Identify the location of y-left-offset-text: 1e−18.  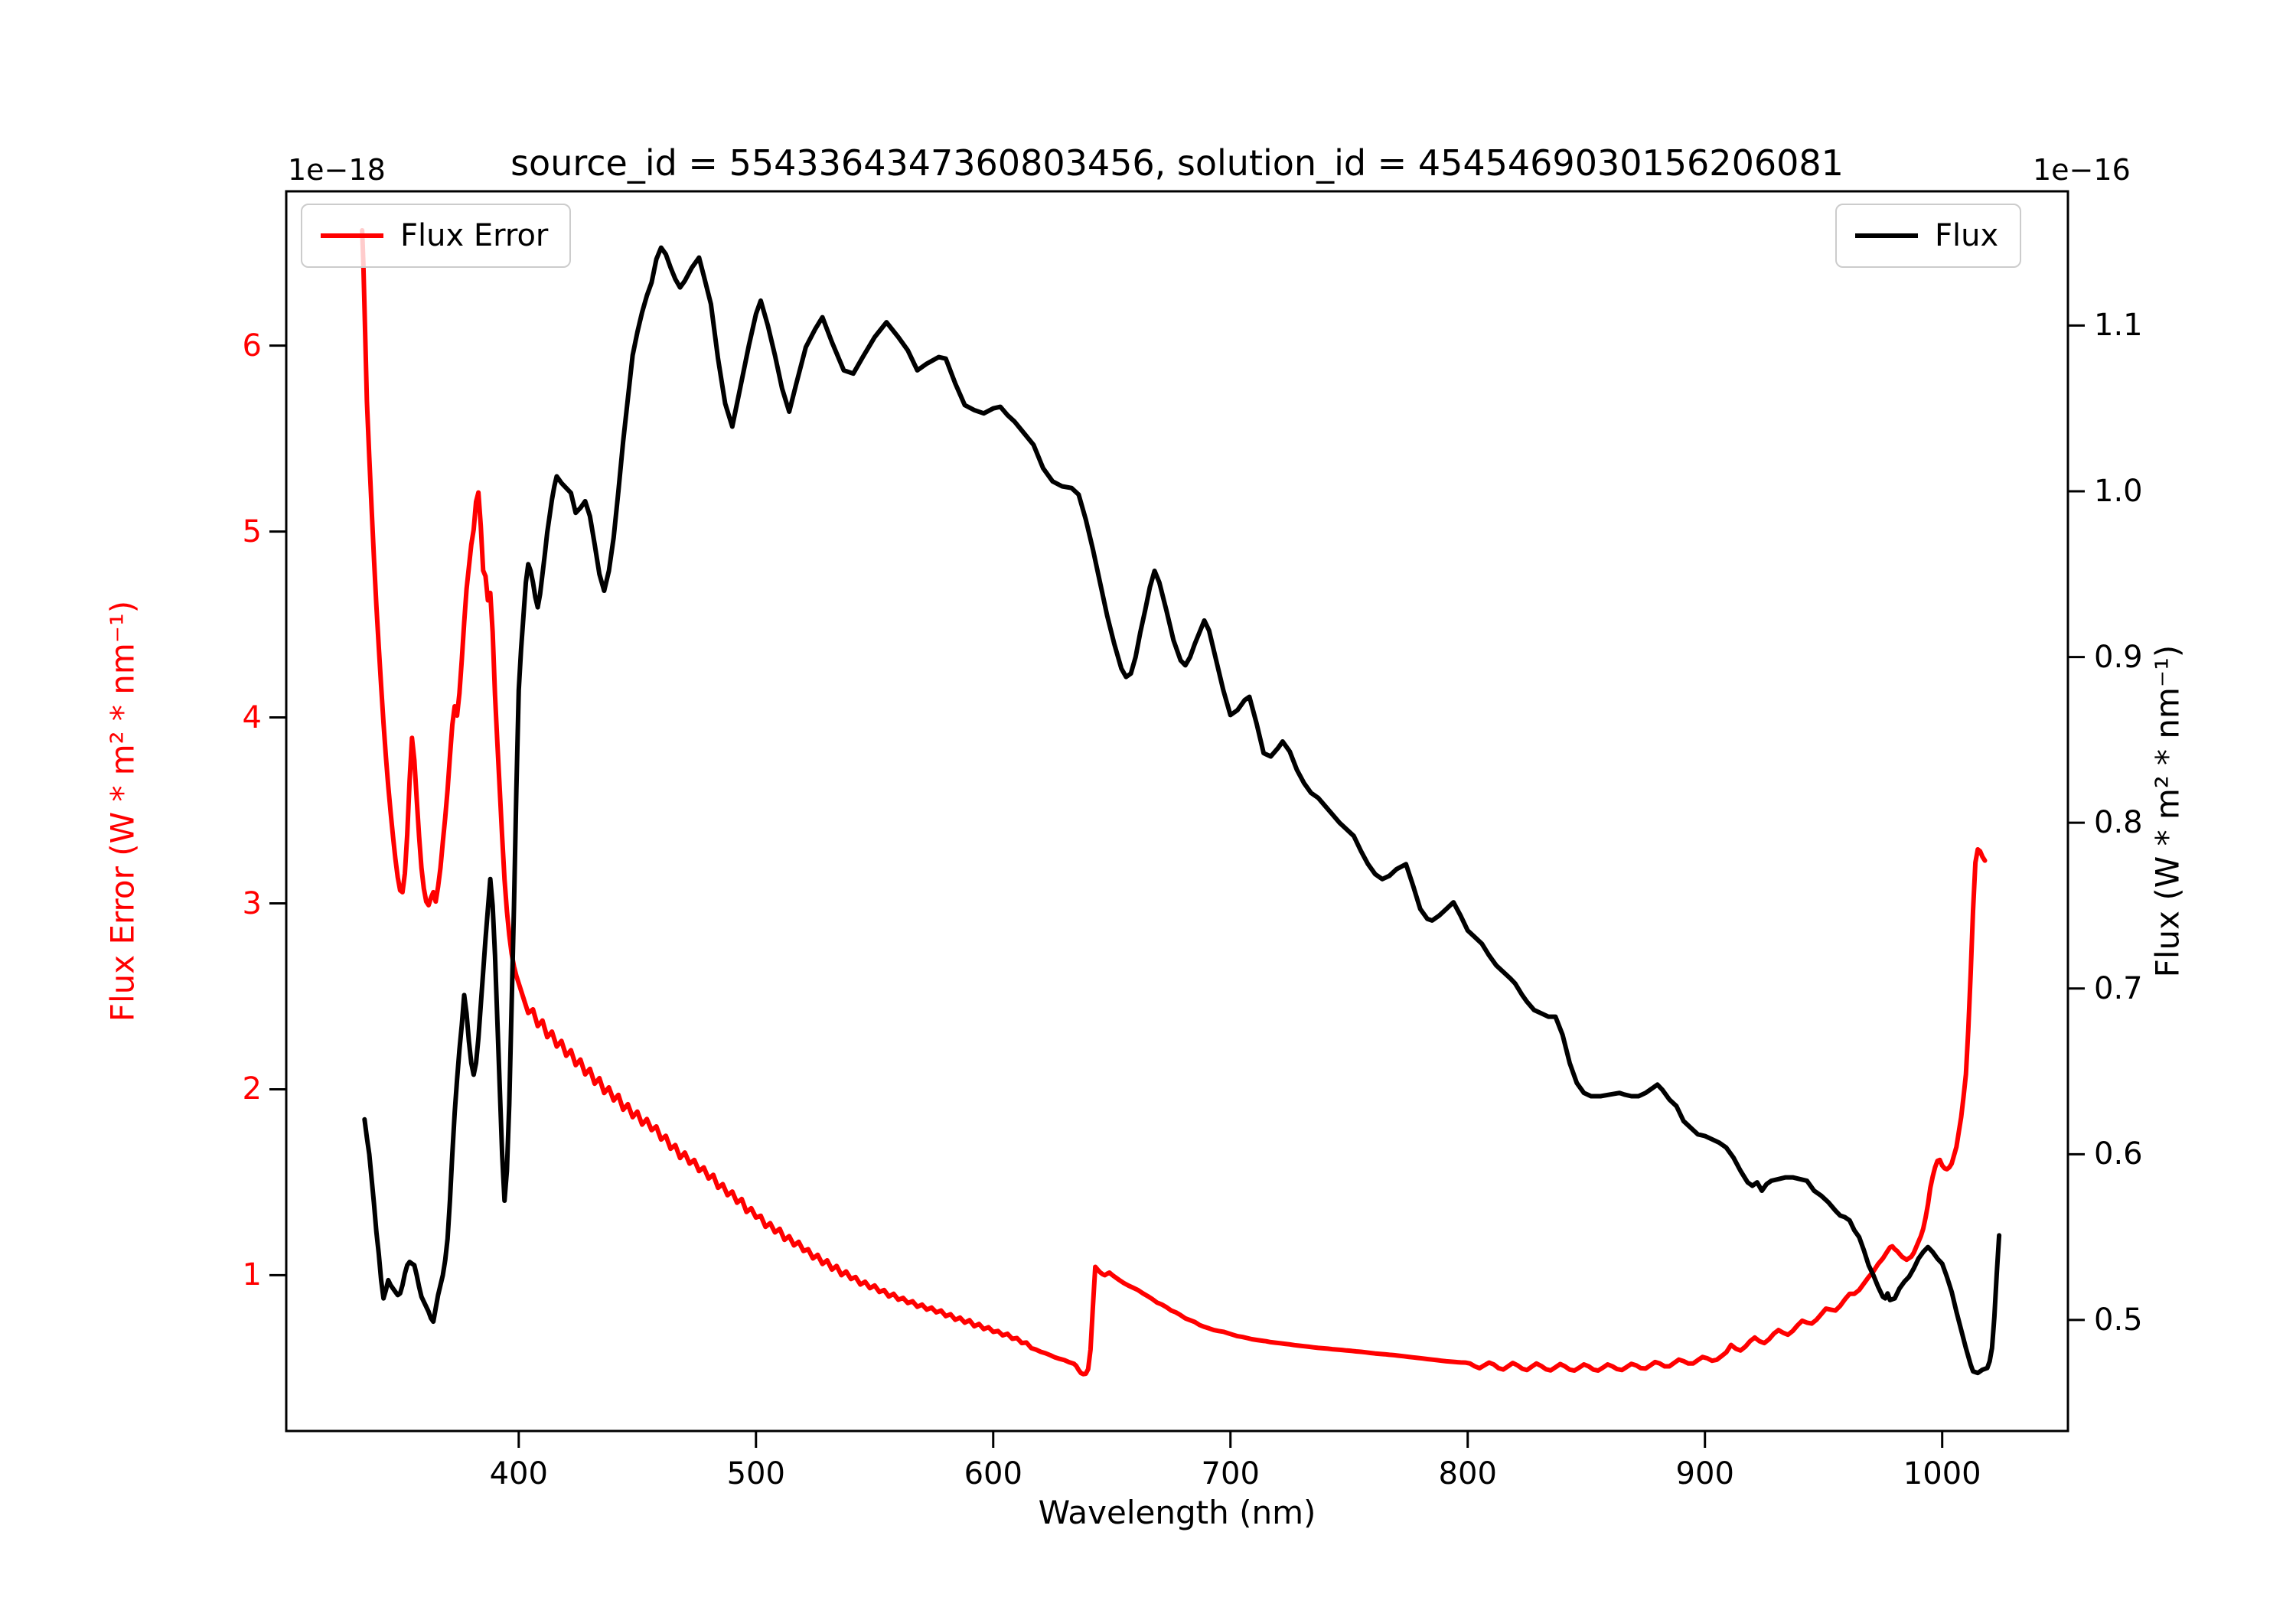
(337, 170).